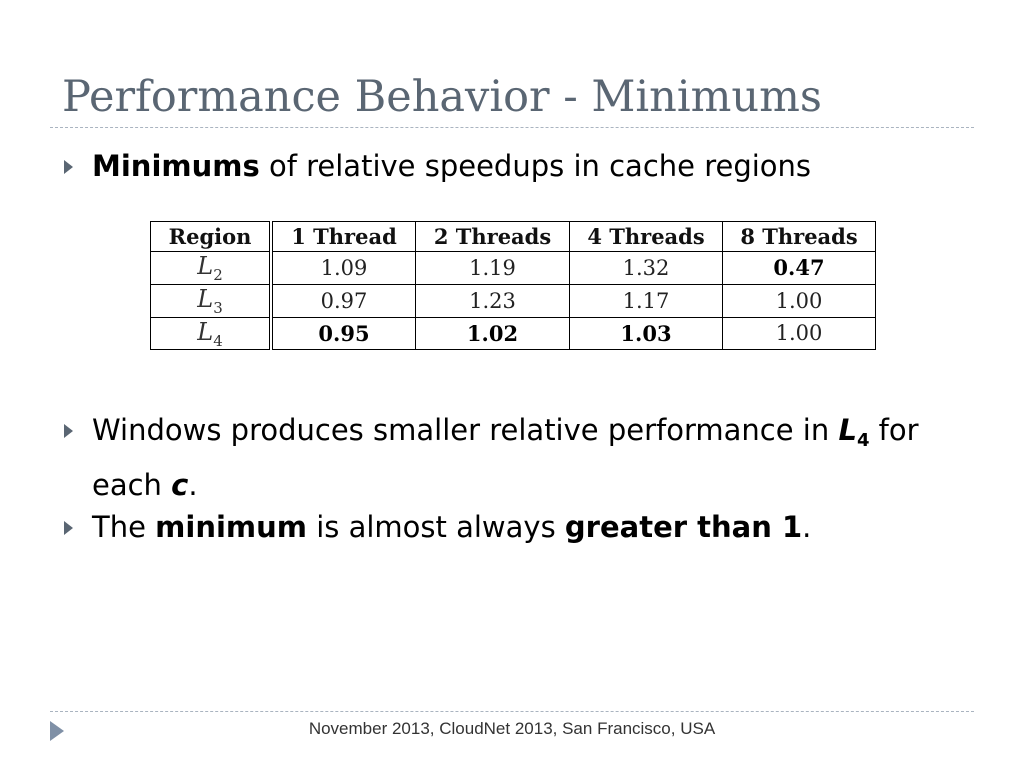  I want to click on region-cell: L4, so click(211, 333).